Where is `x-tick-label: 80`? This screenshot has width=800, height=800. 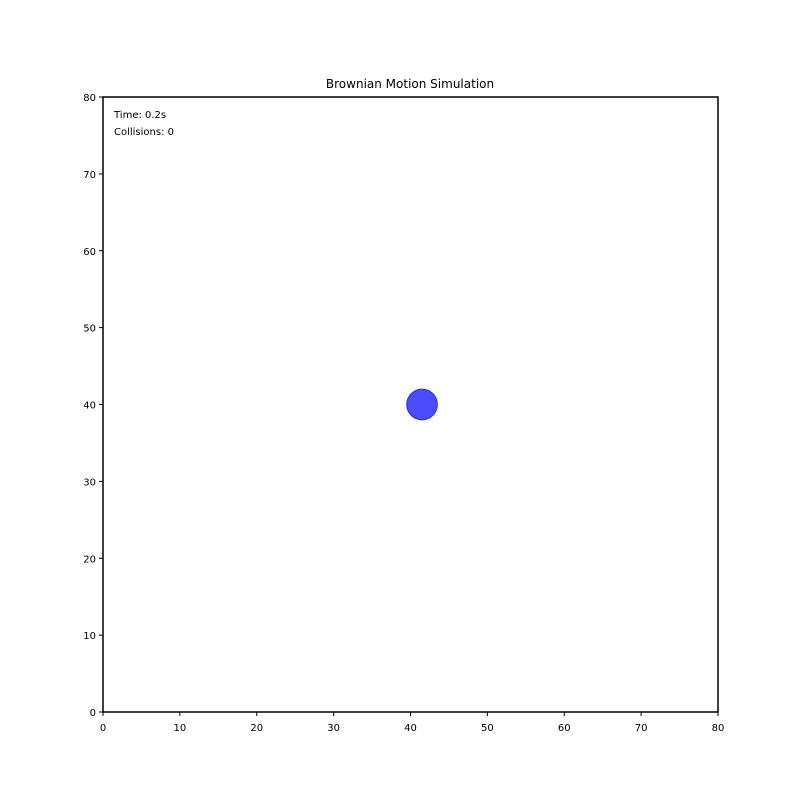 x-tick-label: 80 is located at coordinates (718, 728).